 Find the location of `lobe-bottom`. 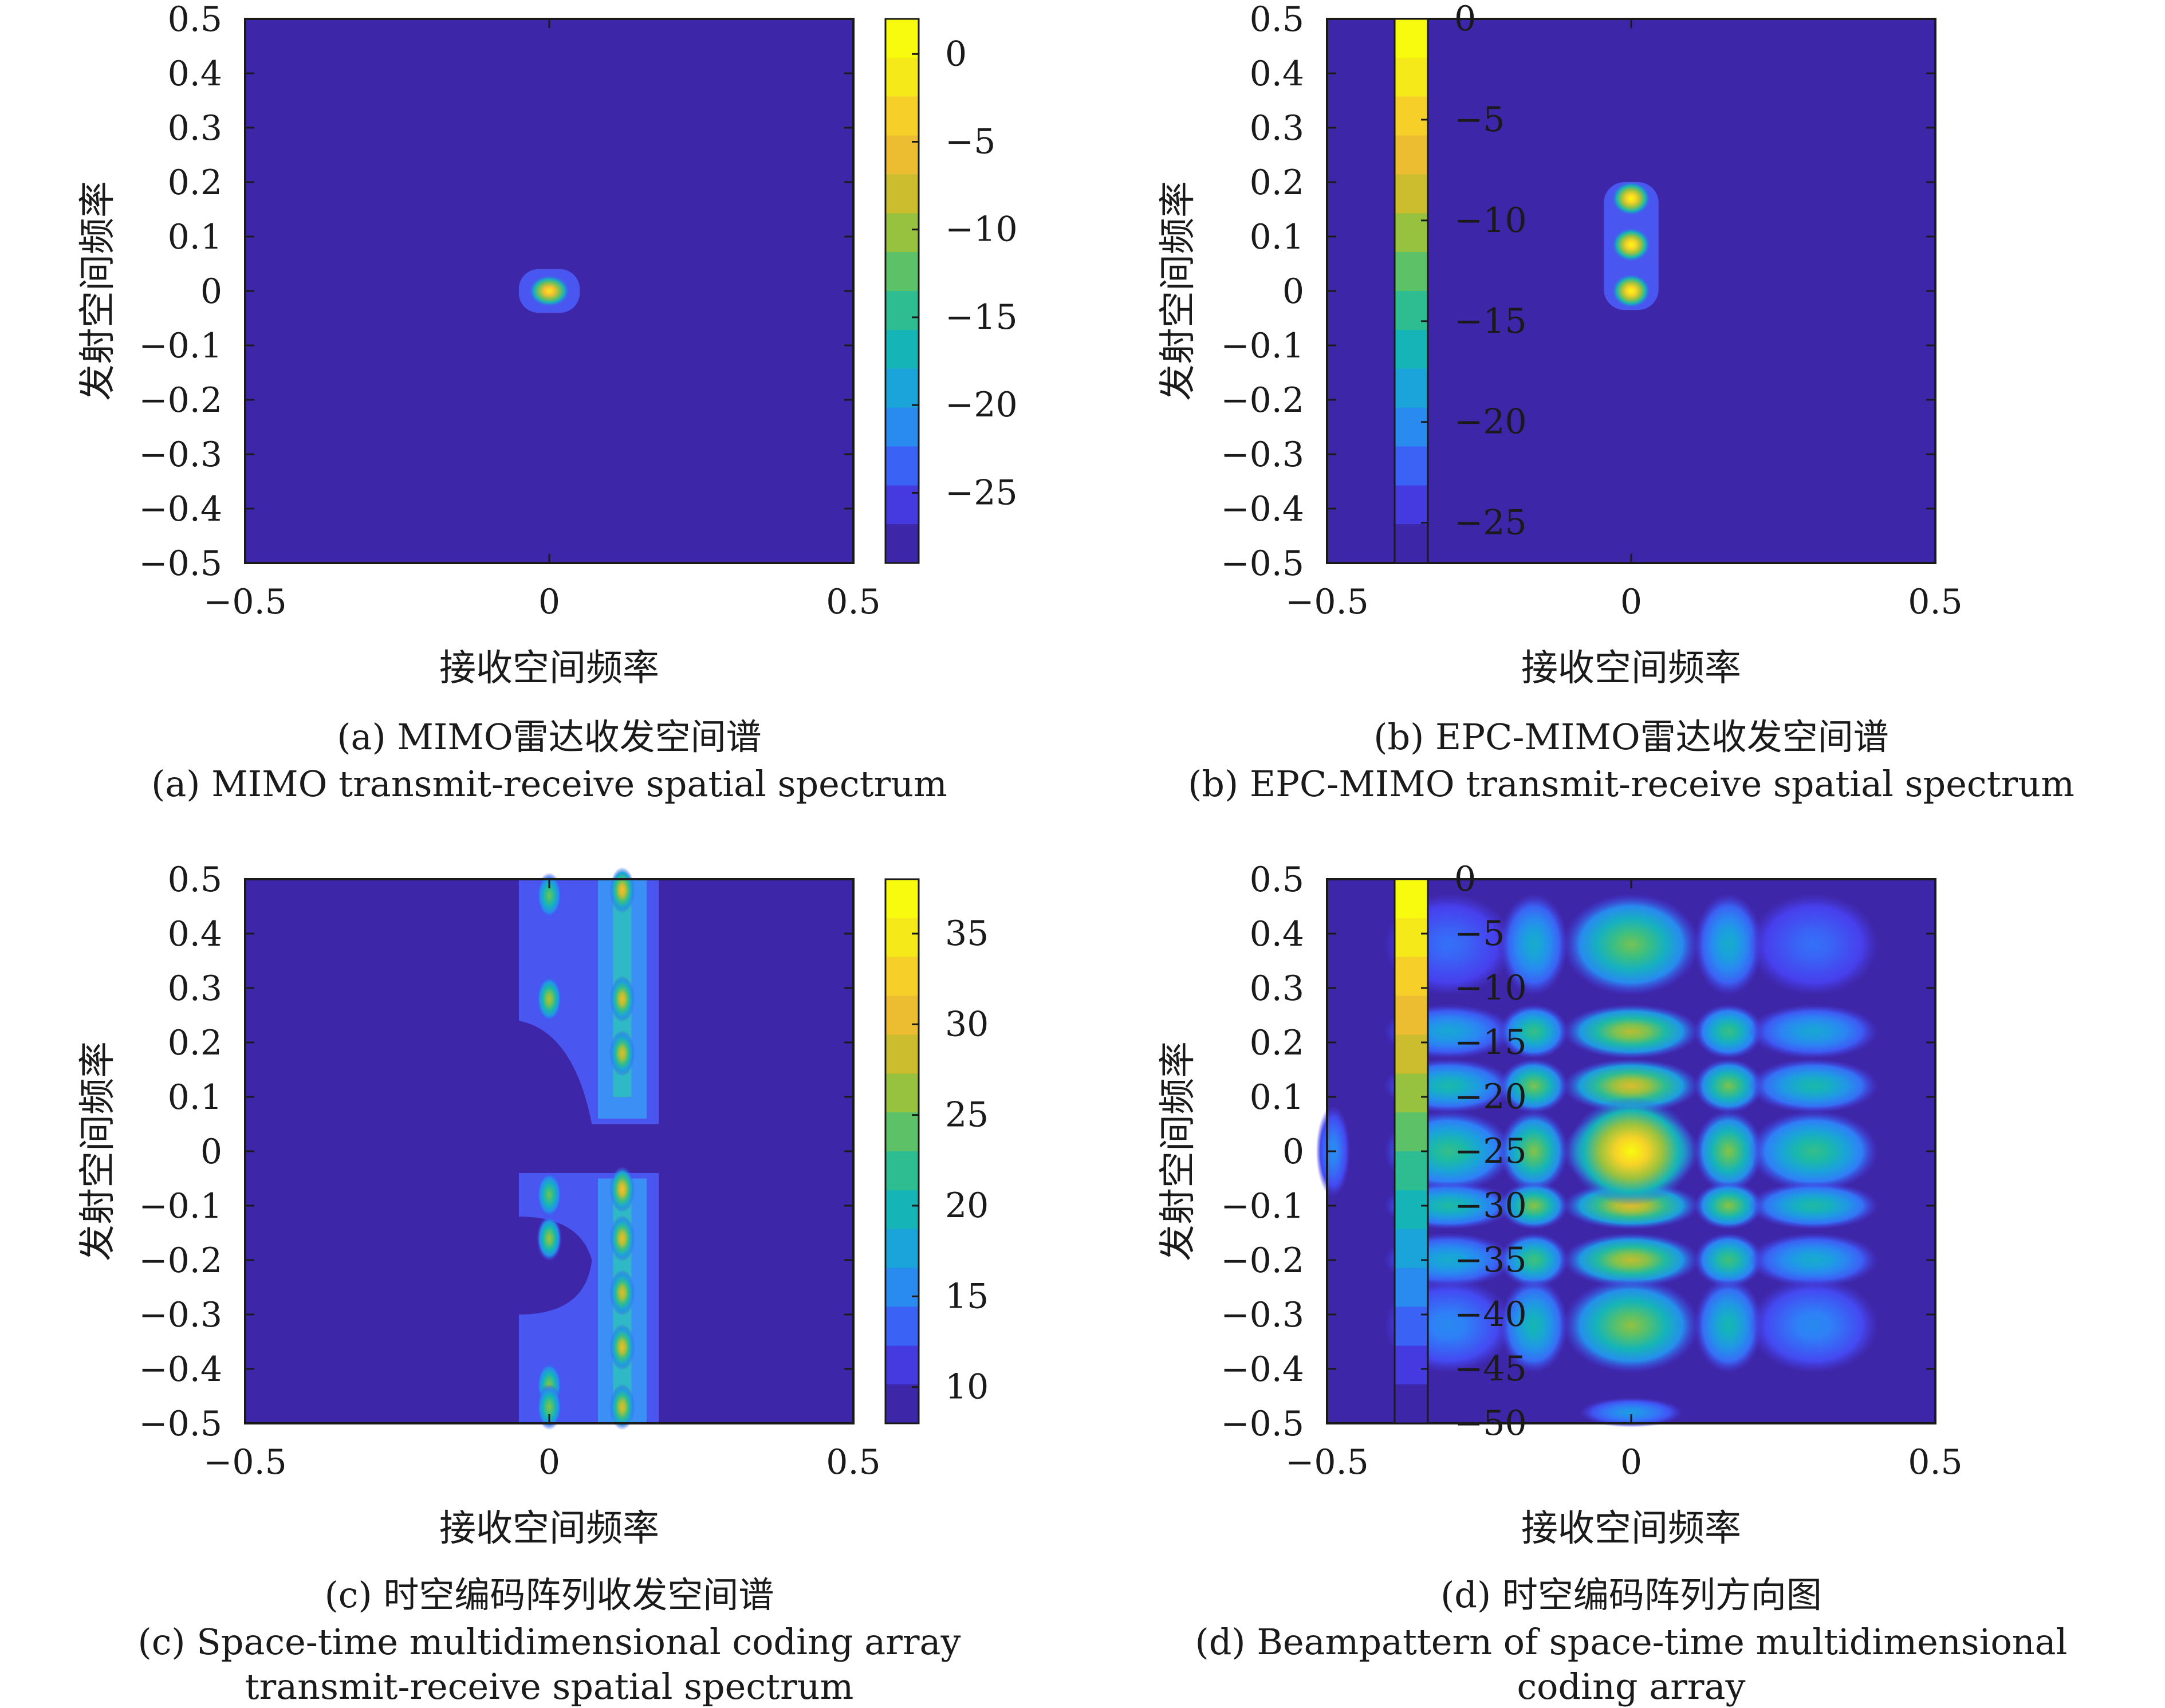

lobe-bottom is located at coordinates (1631, 1413).